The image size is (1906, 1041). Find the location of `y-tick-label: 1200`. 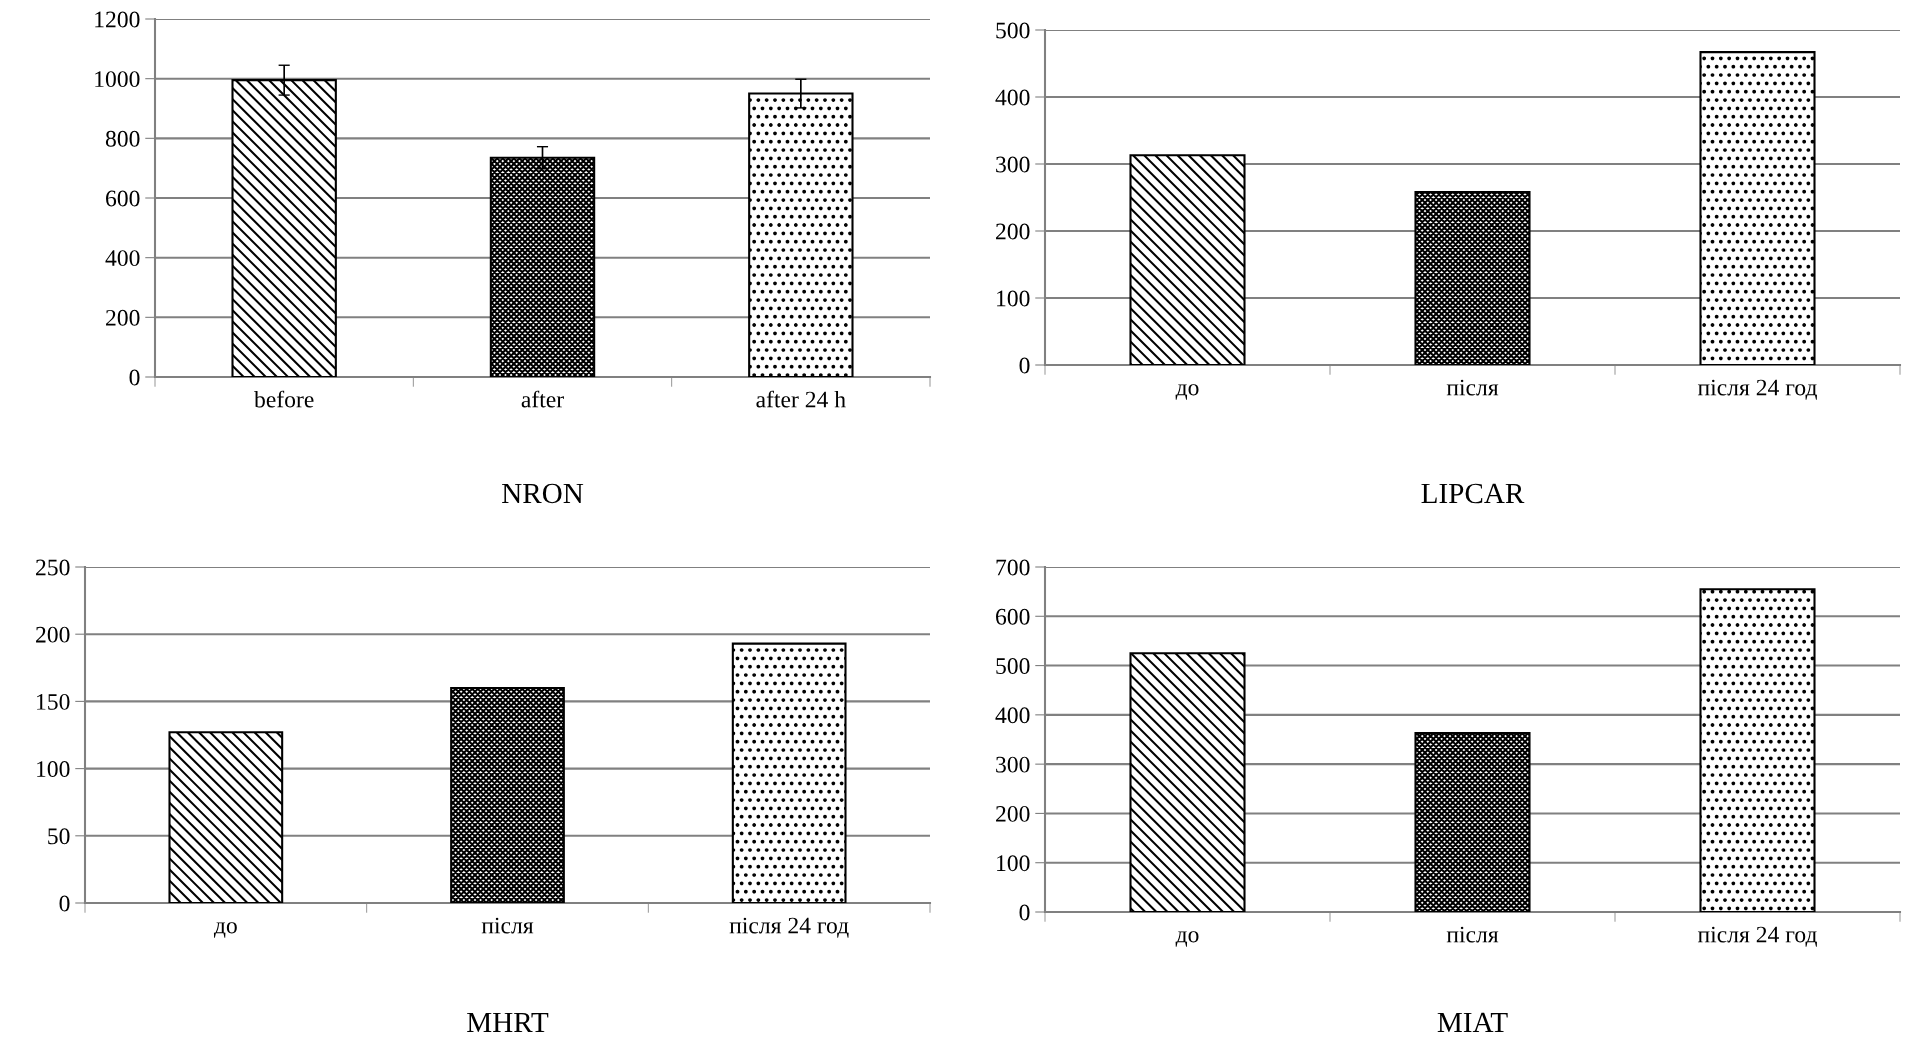

y-tick-label: 1200 is located at coordinates (117, 19).